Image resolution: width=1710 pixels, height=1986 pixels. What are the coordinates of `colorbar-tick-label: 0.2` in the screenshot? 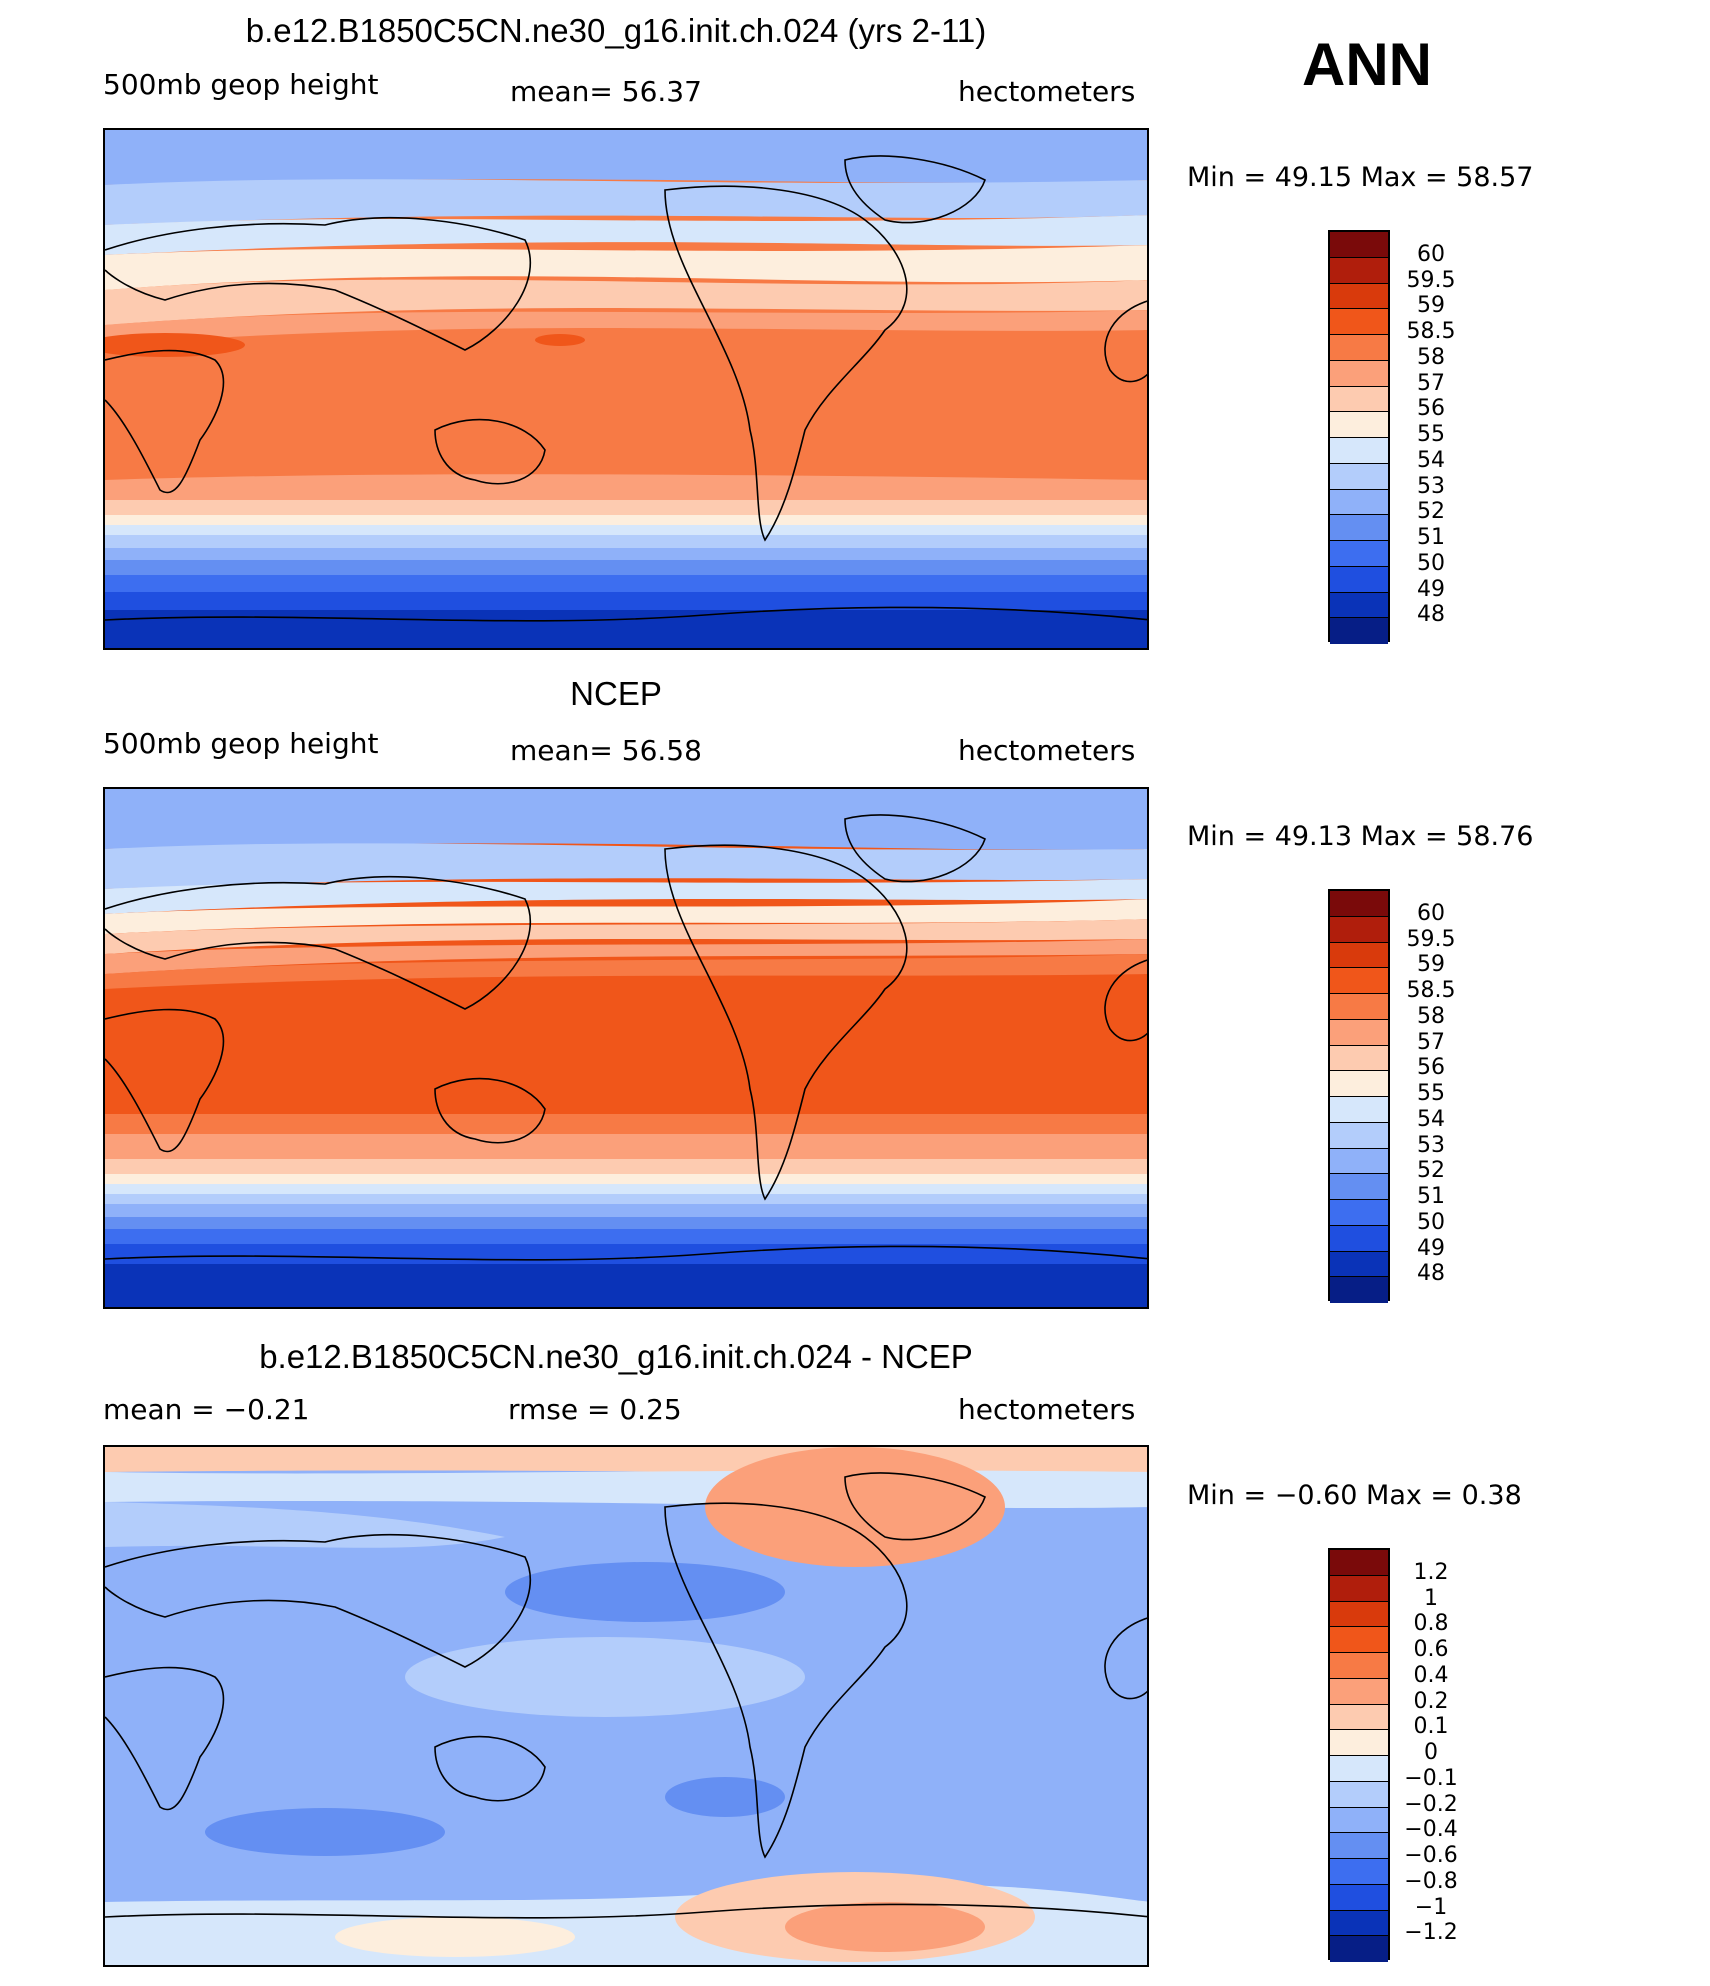 It's located at (1431, 1701).